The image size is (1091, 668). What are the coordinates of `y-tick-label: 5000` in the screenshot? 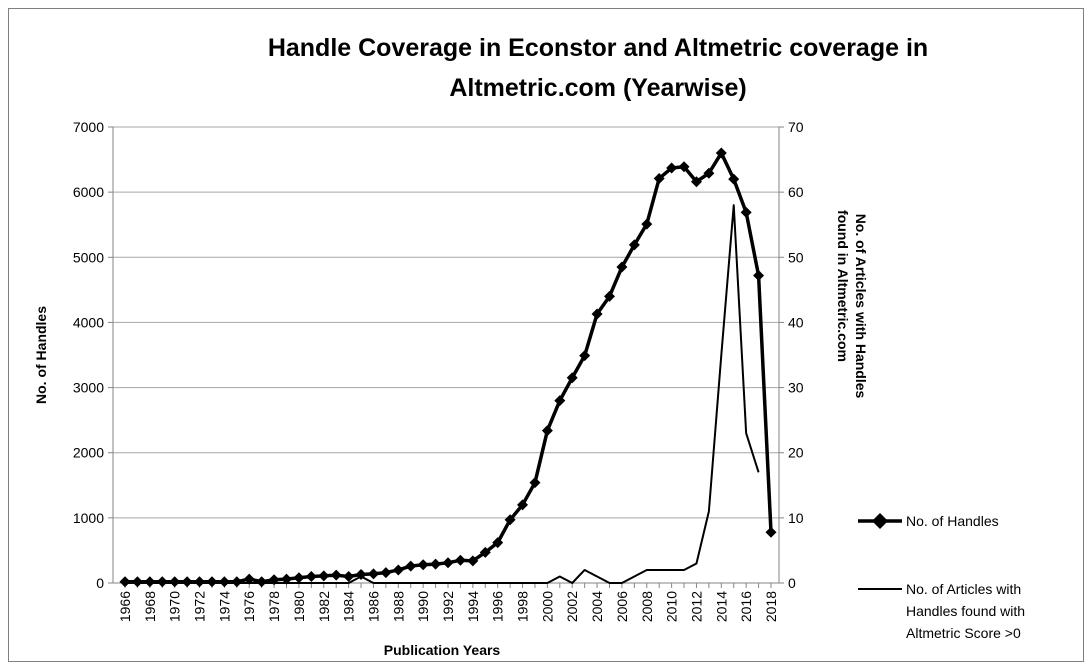 It's located at (88, 257).